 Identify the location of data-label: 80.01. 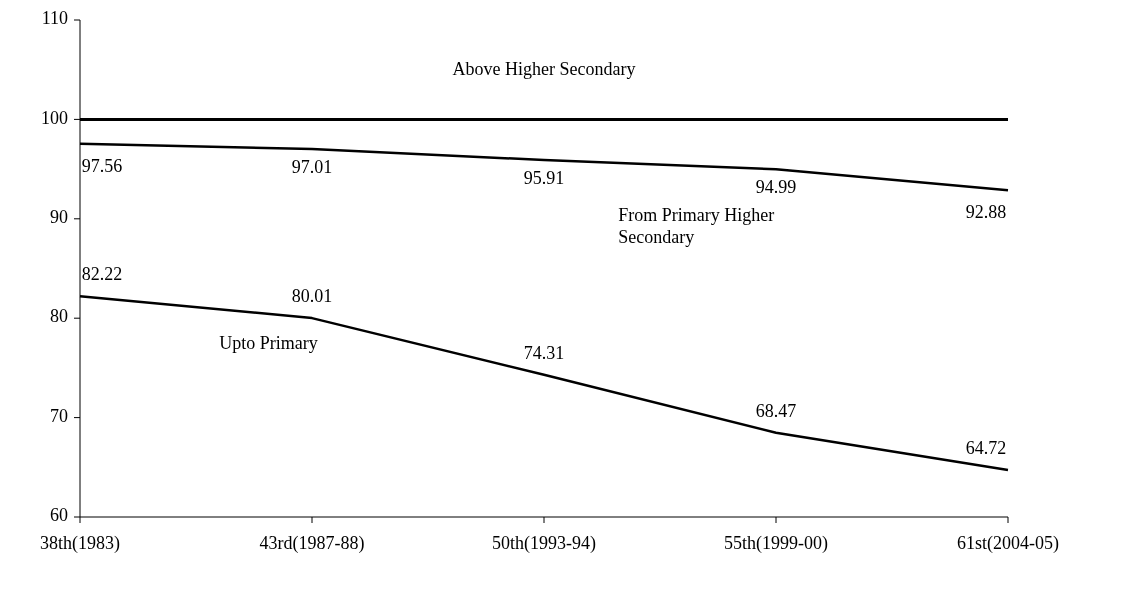
(312, 296).